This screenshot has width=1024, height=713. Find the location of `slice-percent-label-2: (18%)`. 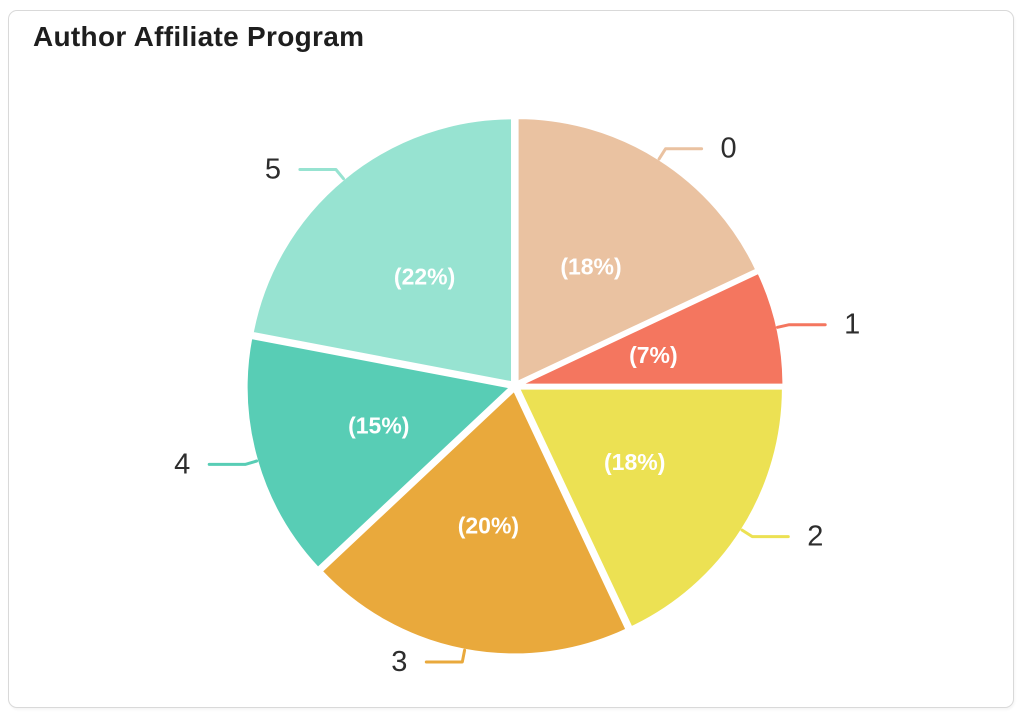

slice-percent-label-2: (18%) is located at coordinates (634, 462).